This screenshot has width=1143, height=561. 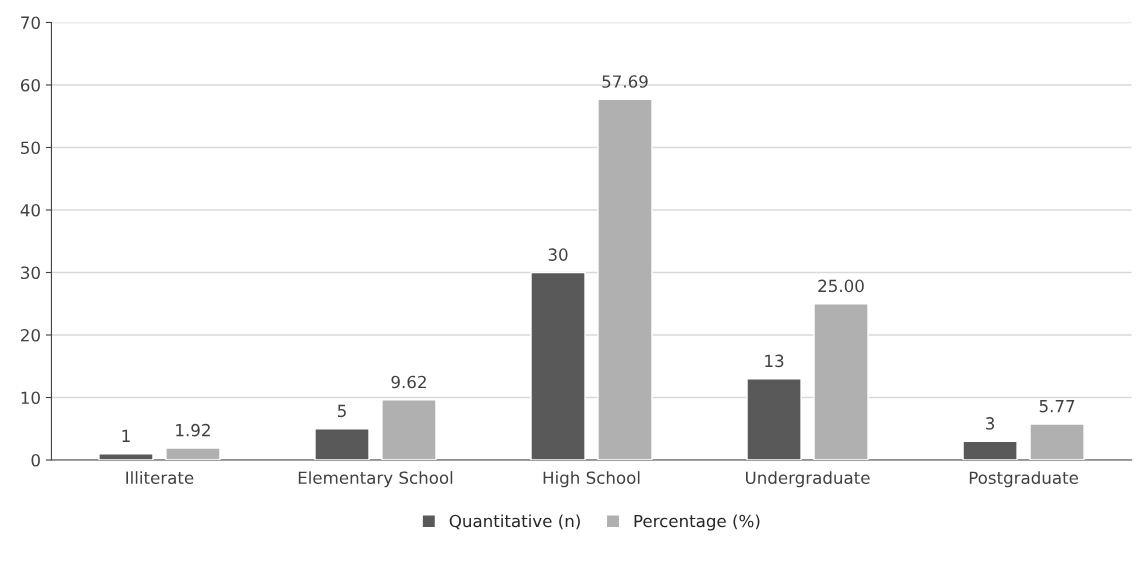 I want to click on data-label: 1, so click(x=126, y=435).